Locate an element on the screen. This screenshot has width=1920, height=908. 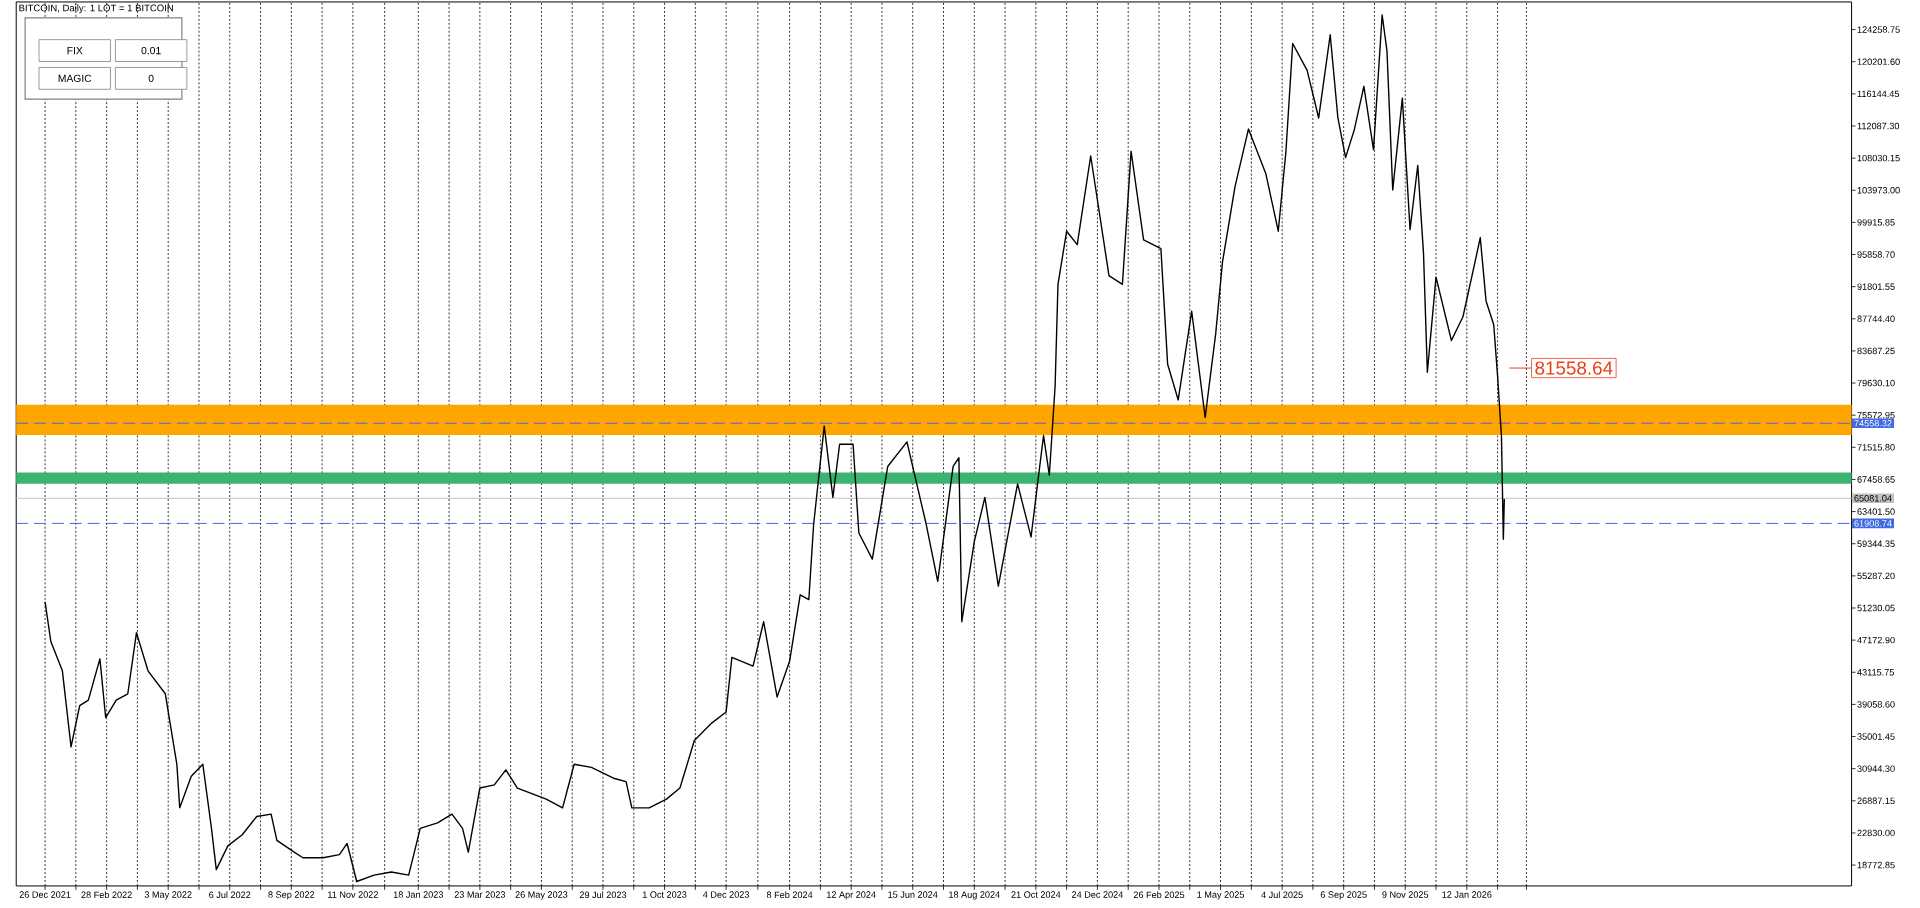
x-tick-label: 29 Jul 2023 is located at coordinates (603, 895).